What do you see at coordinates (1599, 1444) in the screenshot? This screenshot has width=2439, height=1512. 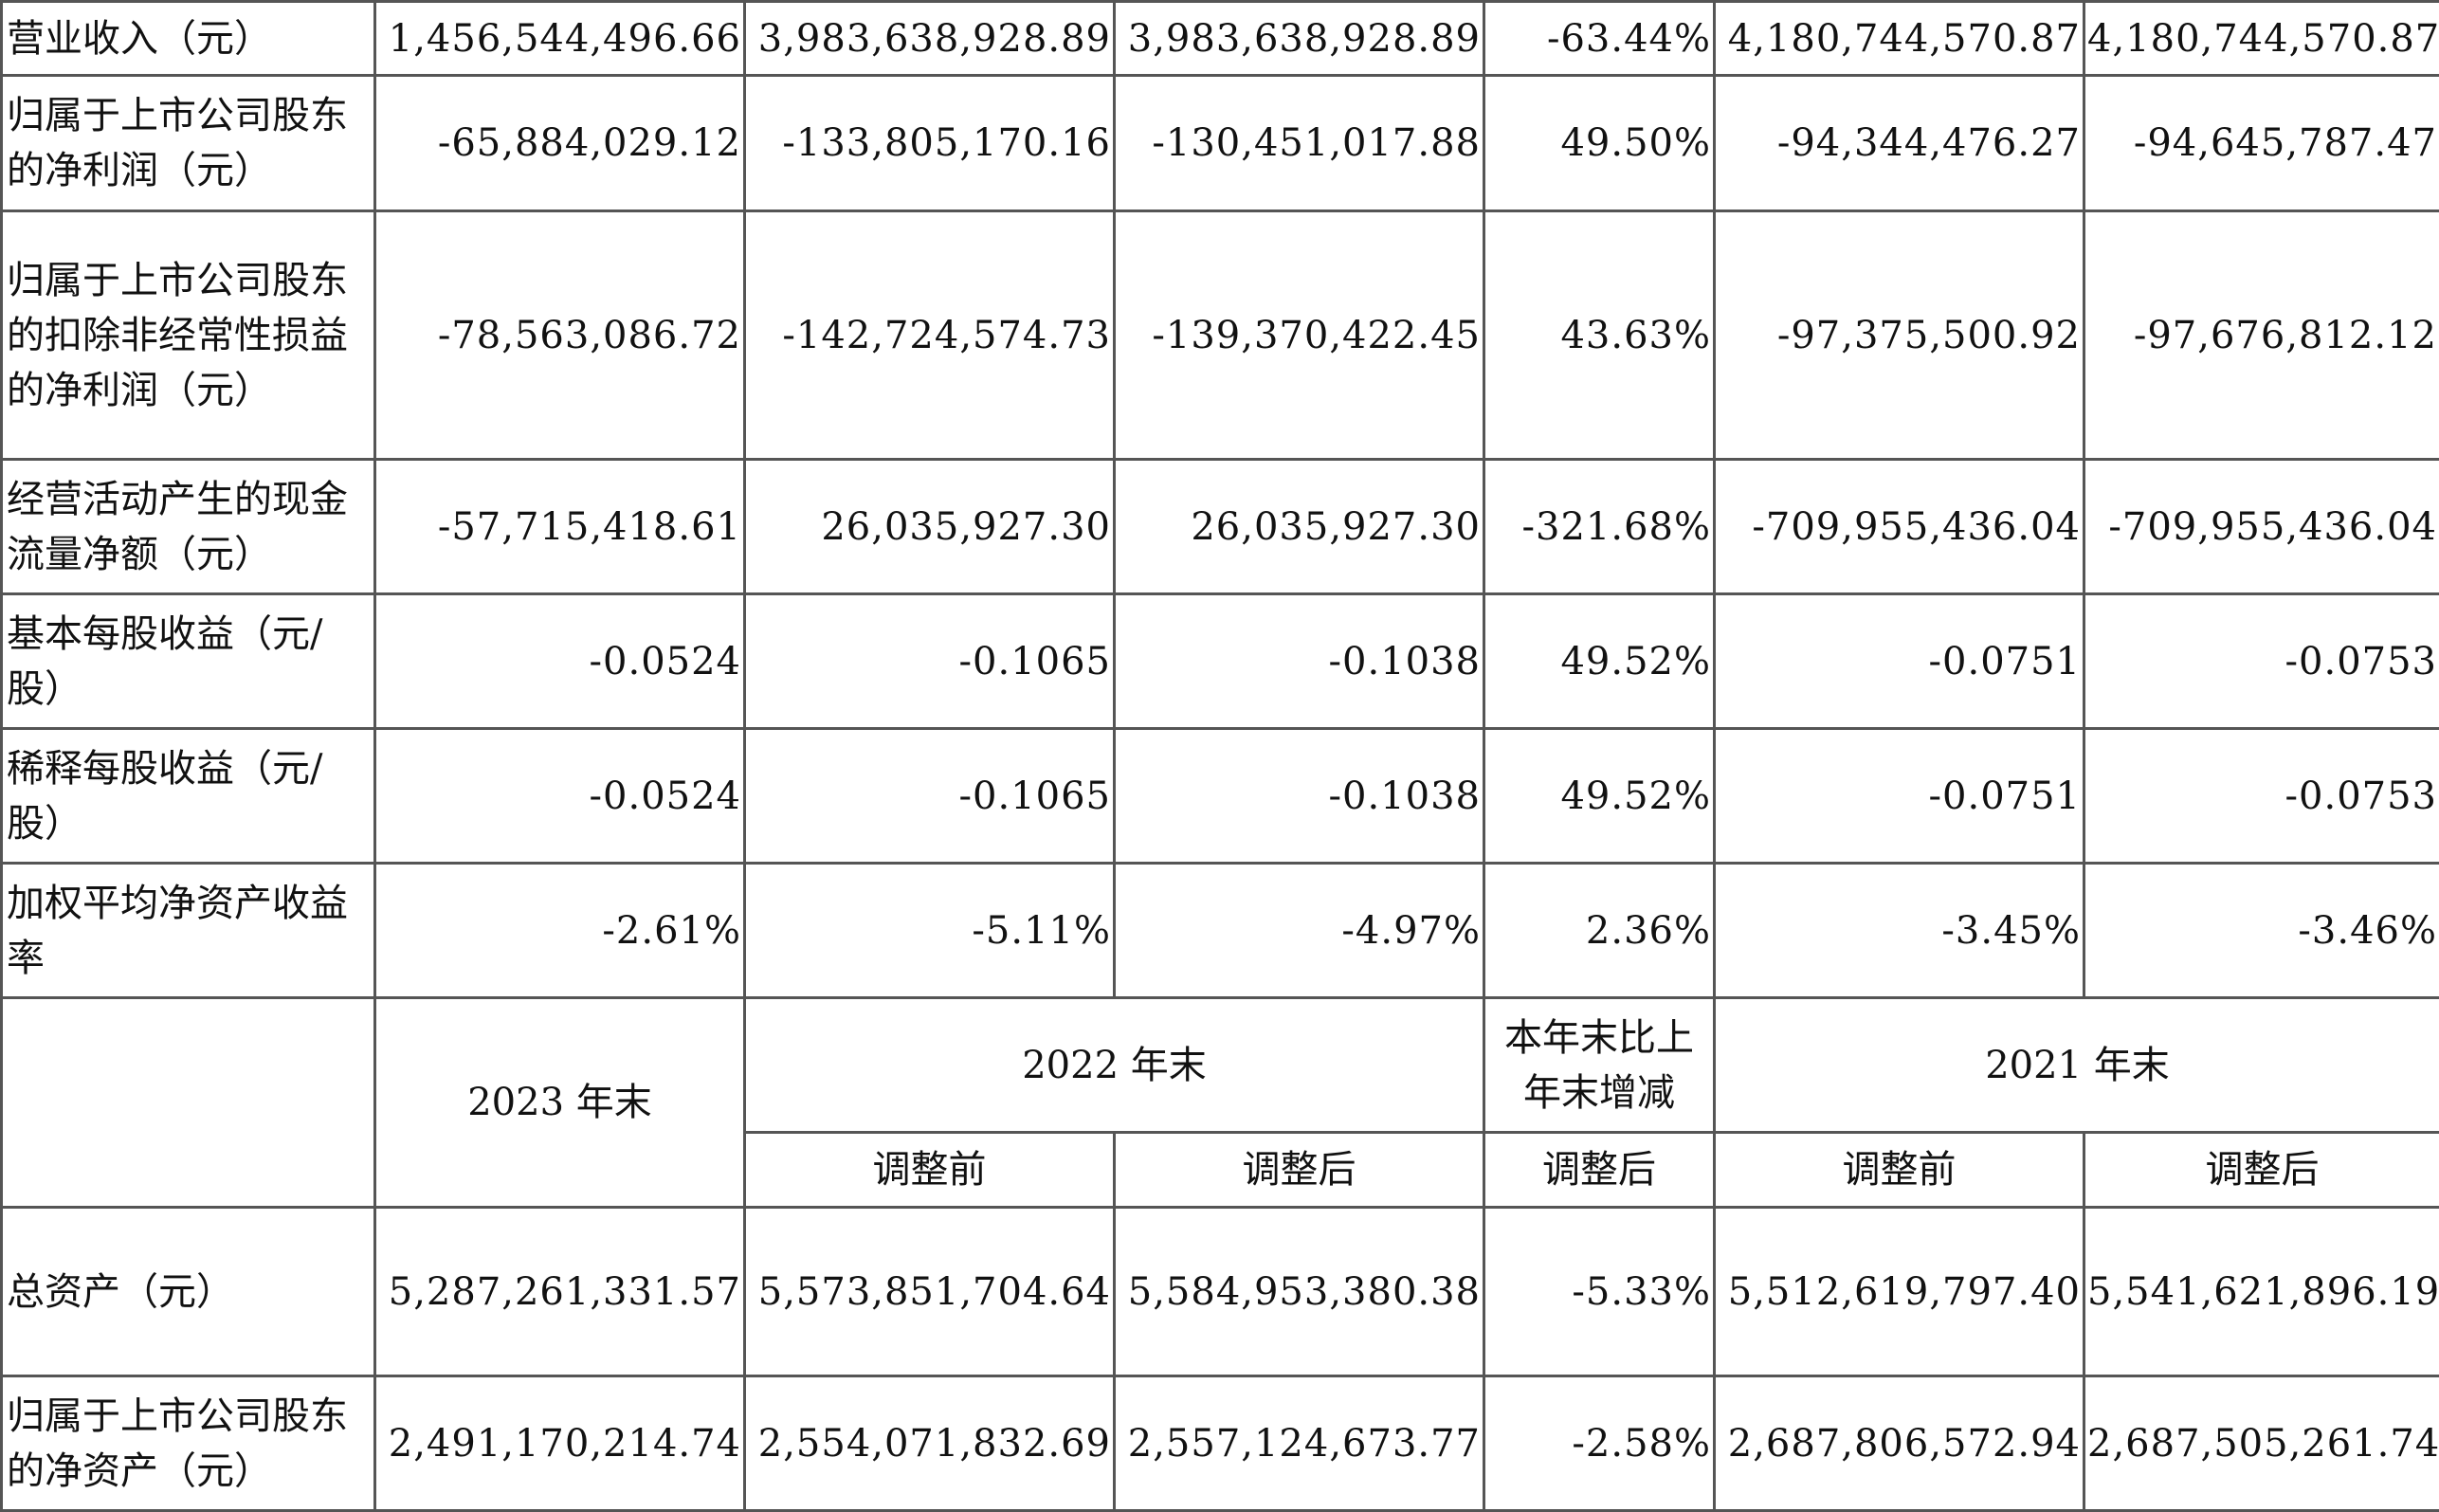 I see `cell-value: -2.58%` at bounding box center [1599, 1444].